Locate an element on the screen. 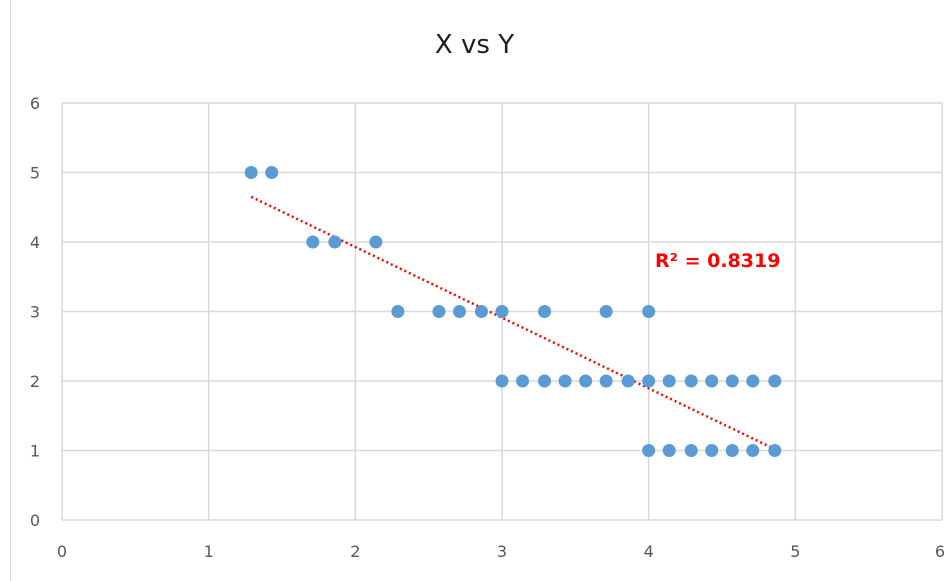 This screenshot has width=949, height=581. y-tick-label: 1 is located at coordinates (35, 451).